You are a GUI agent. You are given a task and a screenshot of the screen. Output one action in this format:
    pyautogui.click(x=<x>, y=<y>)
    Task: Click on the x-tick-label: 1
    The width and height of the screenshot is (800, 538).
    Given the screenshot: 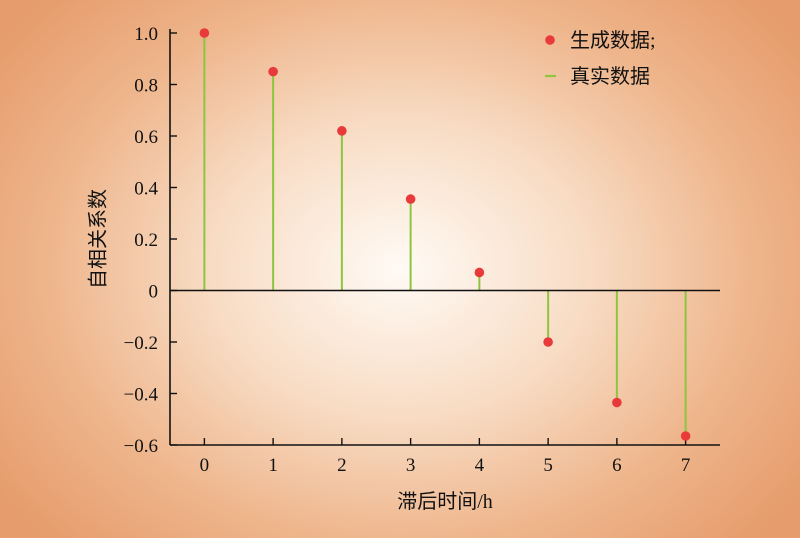 What is the action you would take?
    pyautogui.click(x=273, y=465)
    